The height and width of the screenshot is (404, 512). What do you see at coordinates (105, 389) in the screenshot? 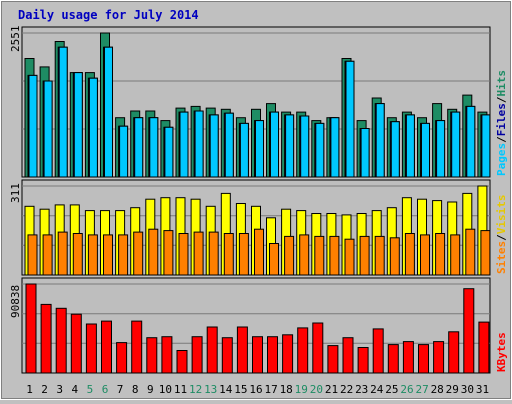
I see `x-tick-label: 6` at bounding box center [105, 389].